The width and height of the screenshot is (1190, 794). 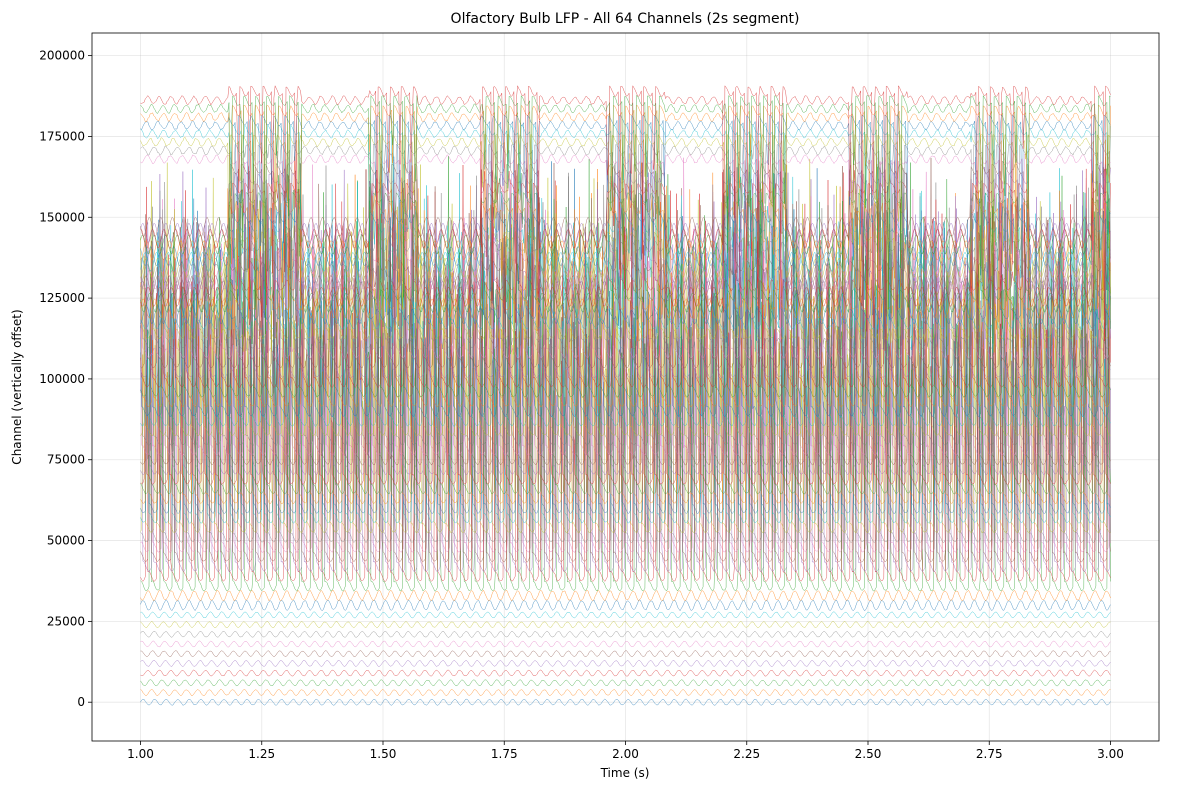 I want to click on x-tick-label: 2.25, so click(x=746, y=754).